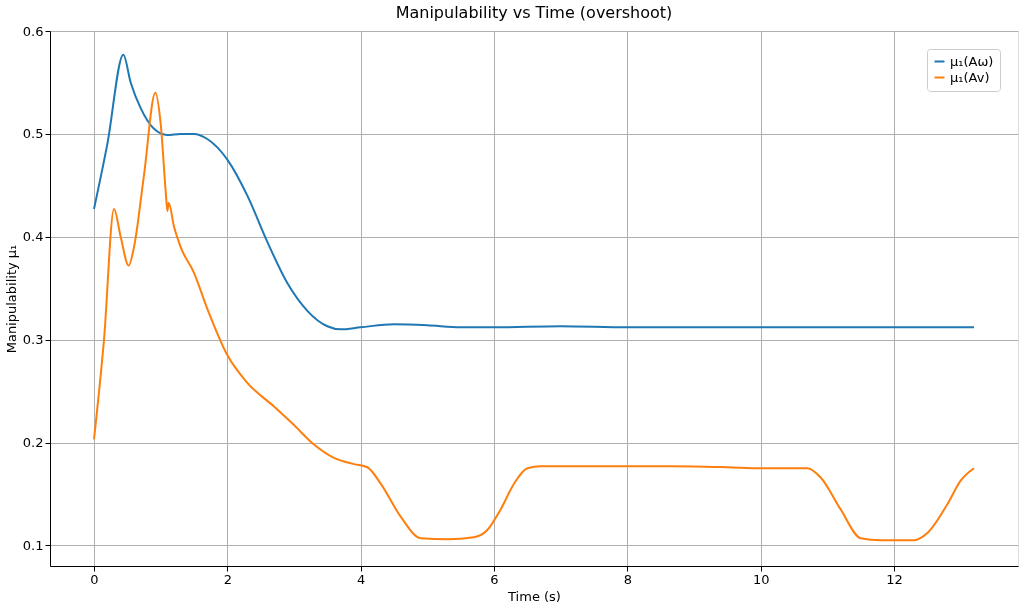 The height and width of the screenshot is (615, 1034). I want to click on y-tick-label: 0.2, so click(33, 443).